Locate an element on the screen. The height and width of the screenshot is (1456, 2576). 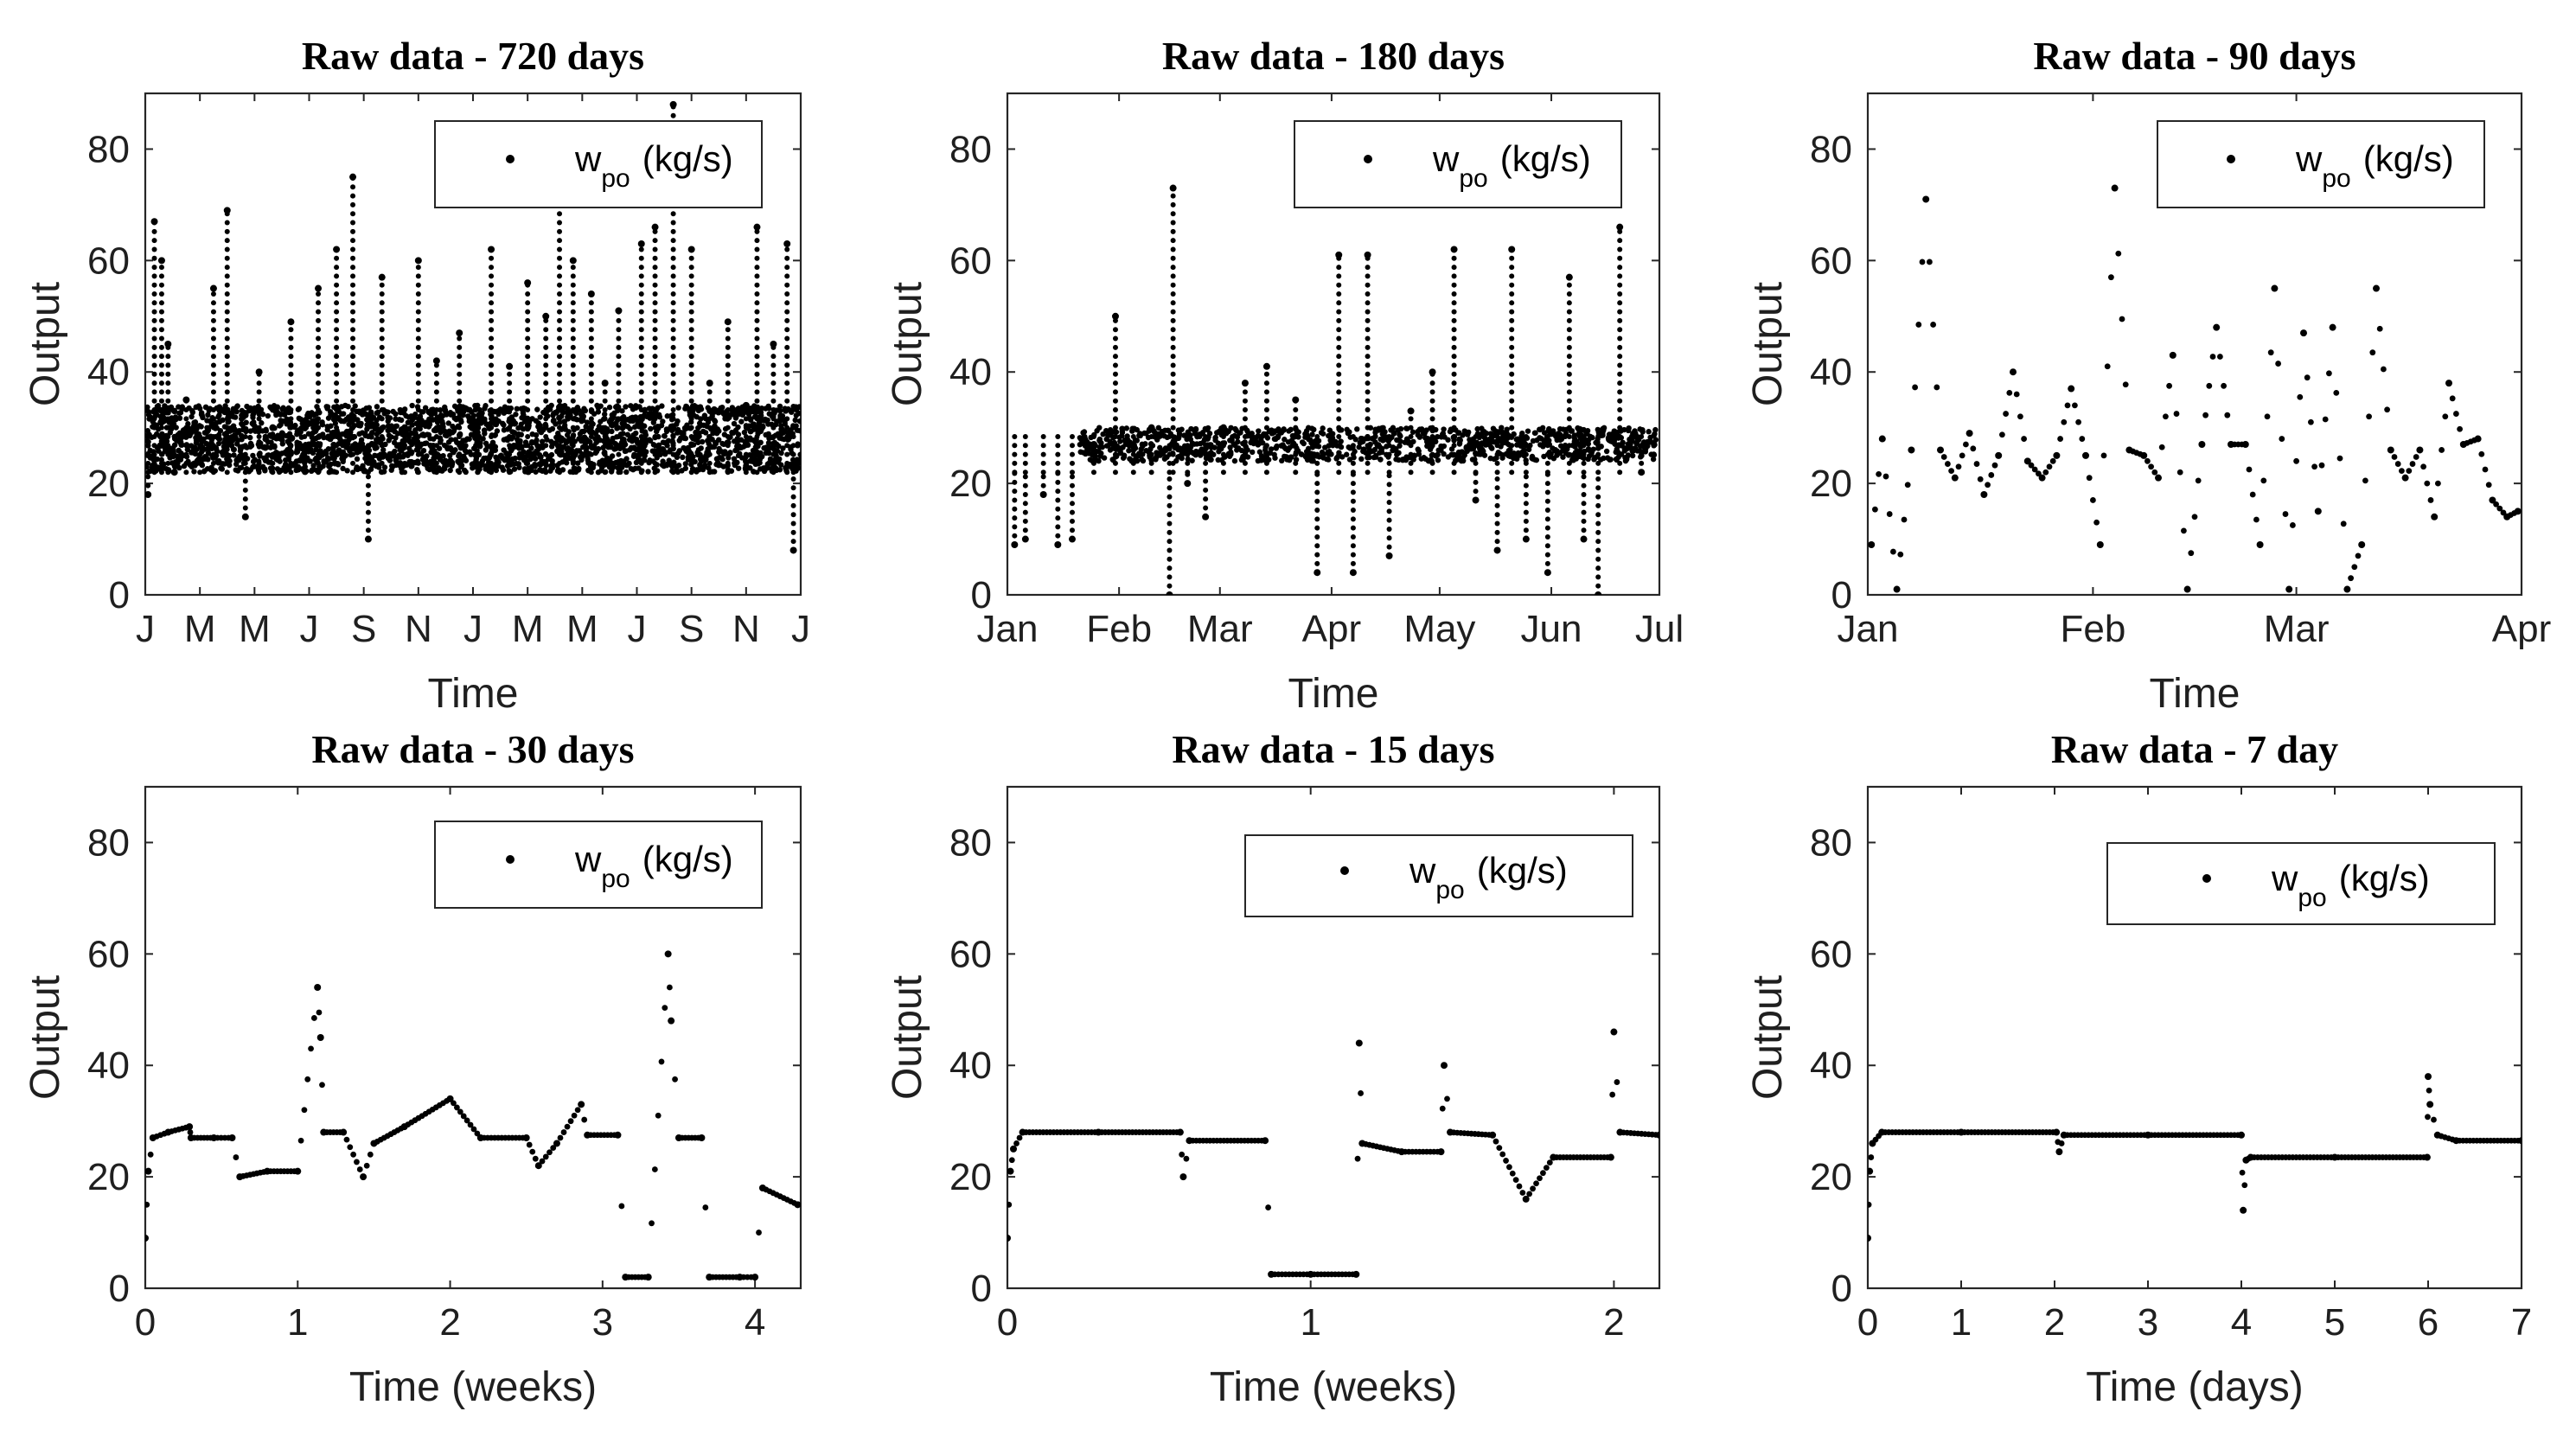
x-tick-label: N is located at coordinates (746, 629).